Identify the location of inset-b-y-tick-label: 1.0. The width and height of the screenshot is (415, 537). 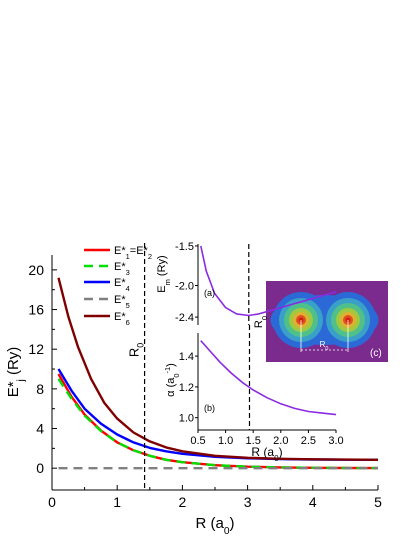
(186, 419).